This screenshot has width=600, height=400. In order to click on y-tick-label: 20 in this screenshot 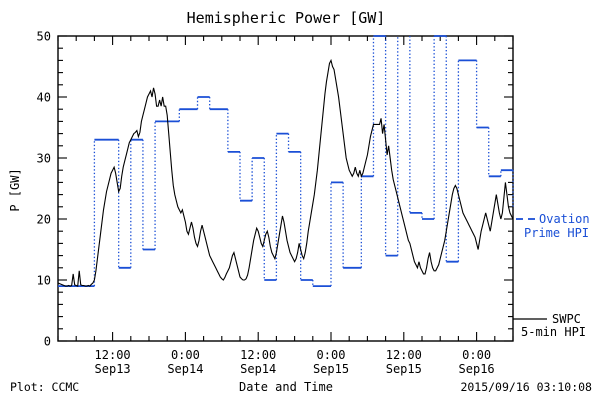, I will do `click(44, 220)`.